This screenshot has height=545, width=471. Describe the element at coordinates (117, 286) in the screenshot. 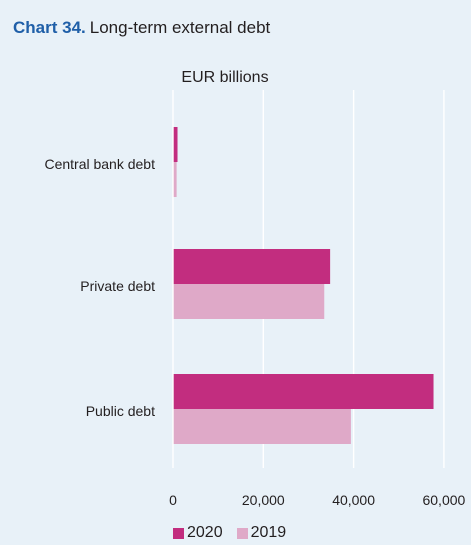

I see `category-label: Private debt` at that location.